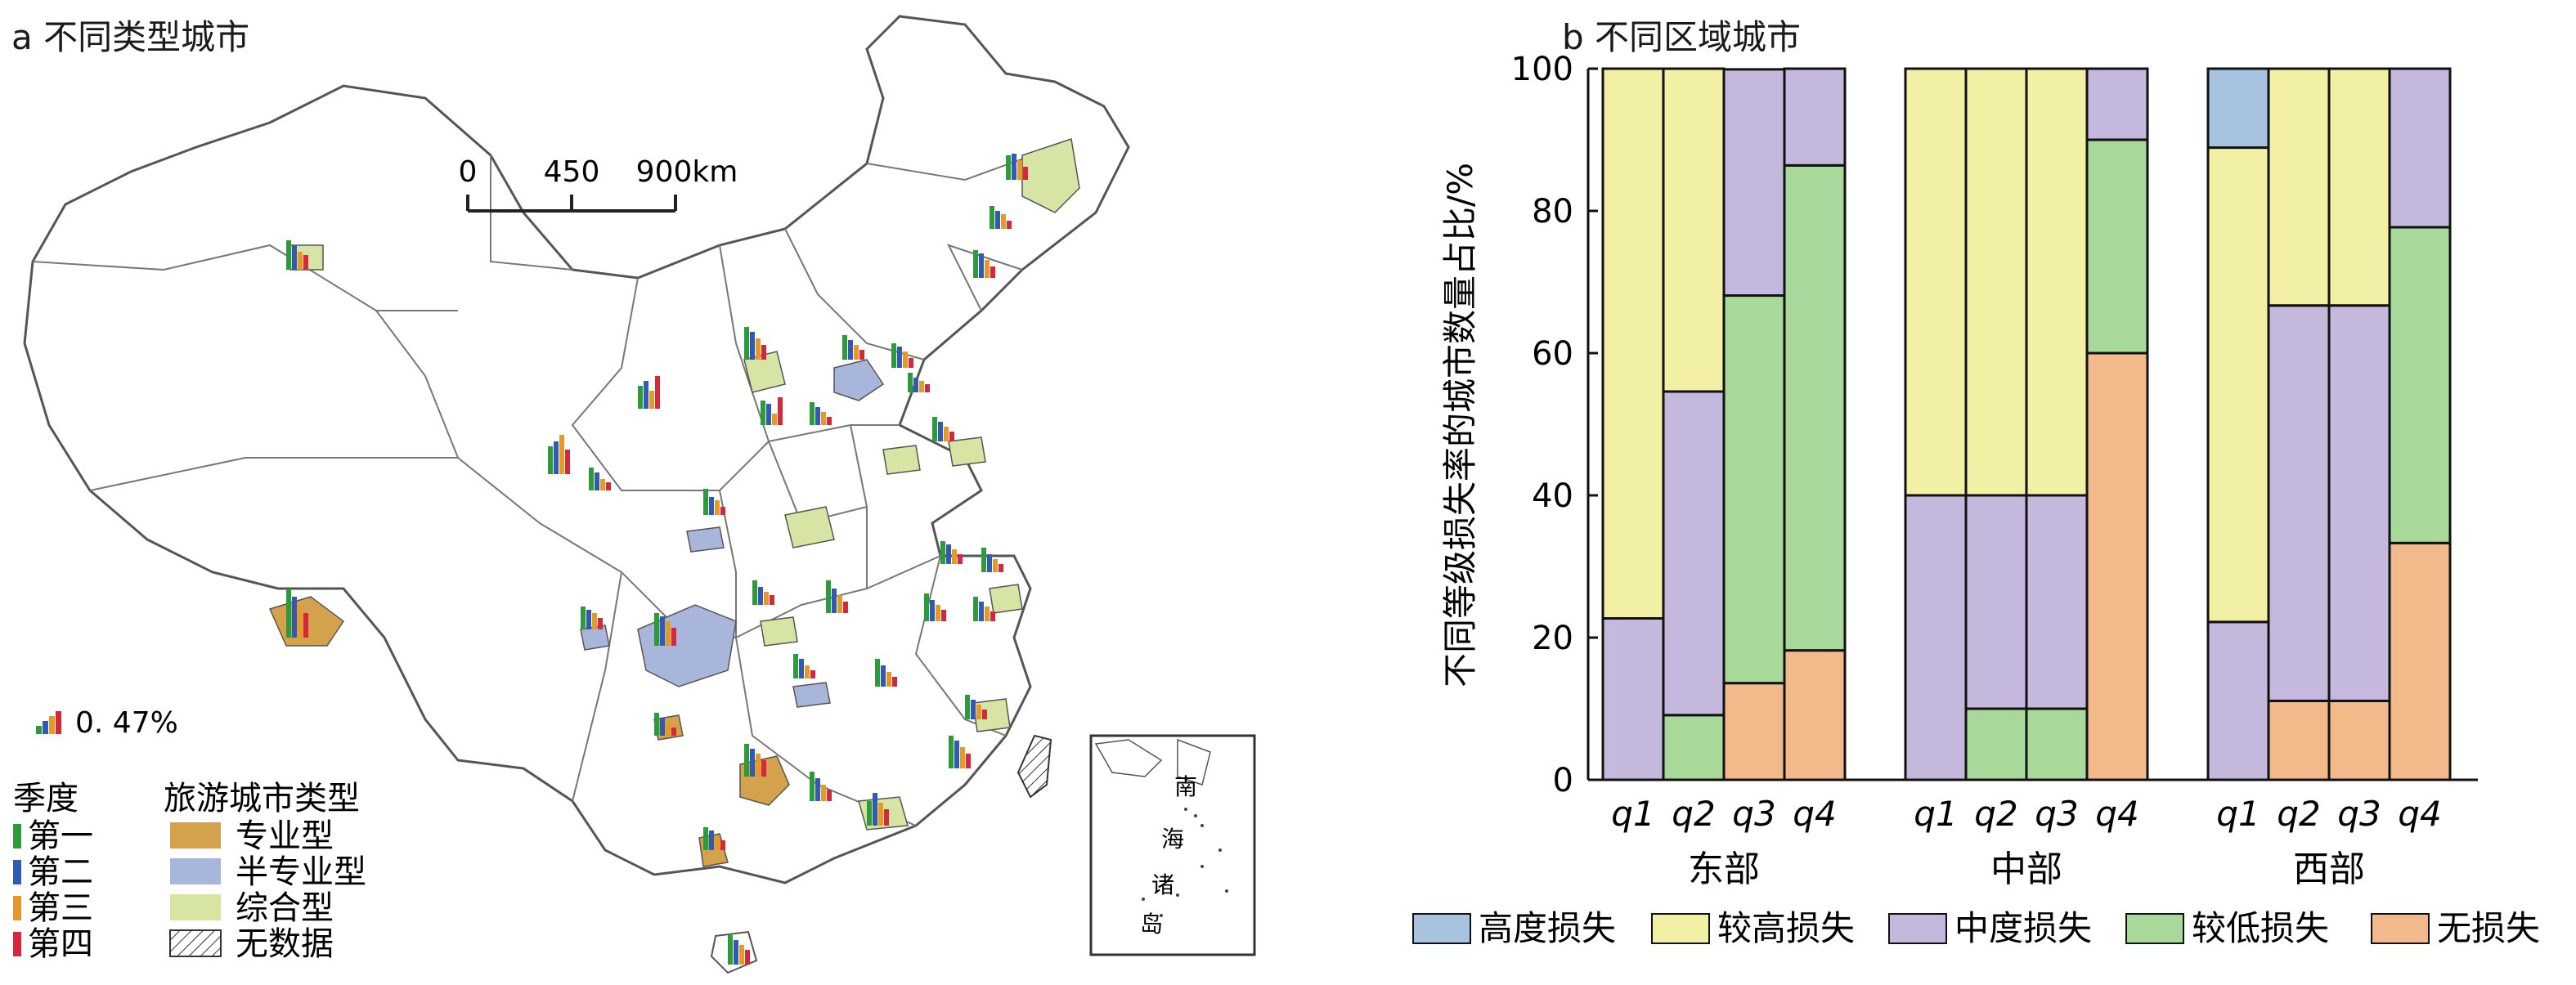  I want to click on season-label: 第四, so click(60, 944).